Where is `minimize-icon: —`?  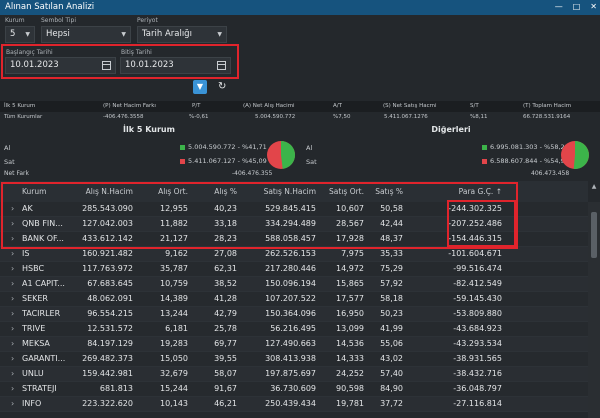
minimize-icon: — is located at coordinates (558, 6).